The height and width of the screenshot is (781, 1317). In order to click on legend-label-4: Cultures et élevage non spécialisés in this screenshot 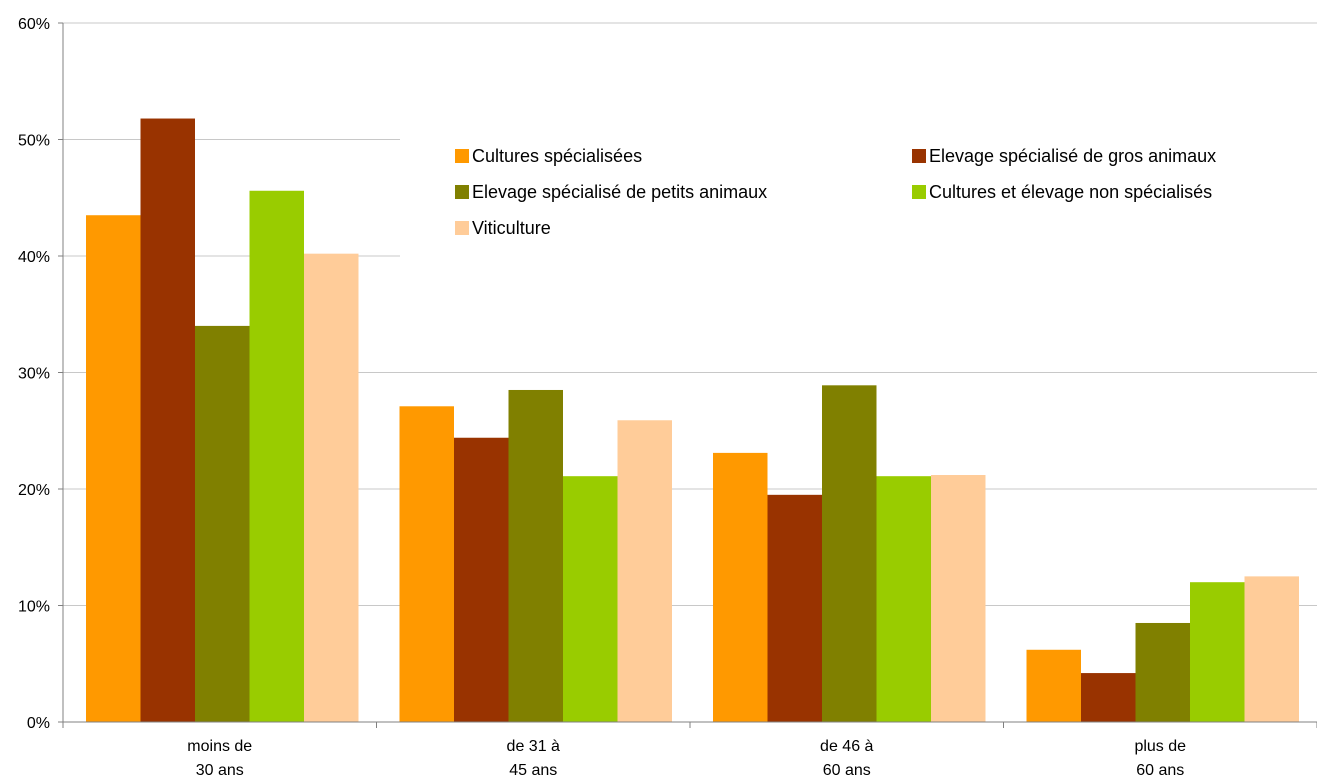, I will do `click(1070, 192)`.